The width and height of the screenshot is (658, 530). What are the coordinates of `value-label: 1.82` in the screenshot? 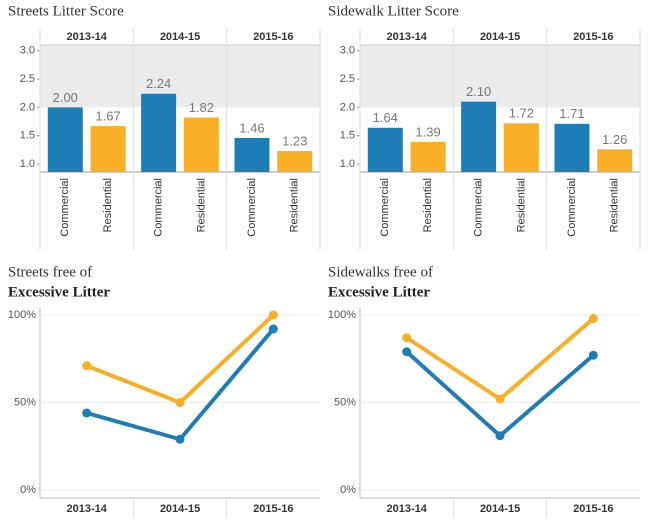 It's located at (201, 107).